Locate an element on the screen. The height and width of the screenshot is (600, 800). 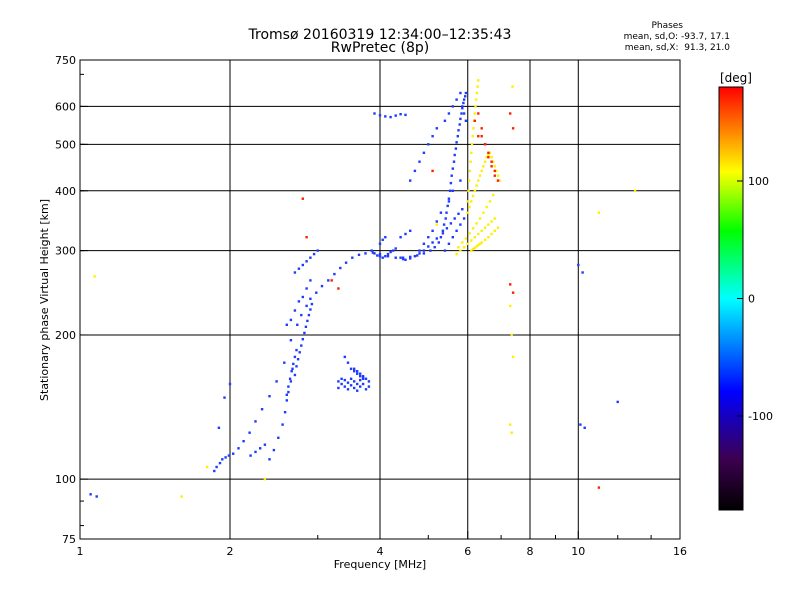
y-tick-label: 75 is located at coordinates (69, 539).